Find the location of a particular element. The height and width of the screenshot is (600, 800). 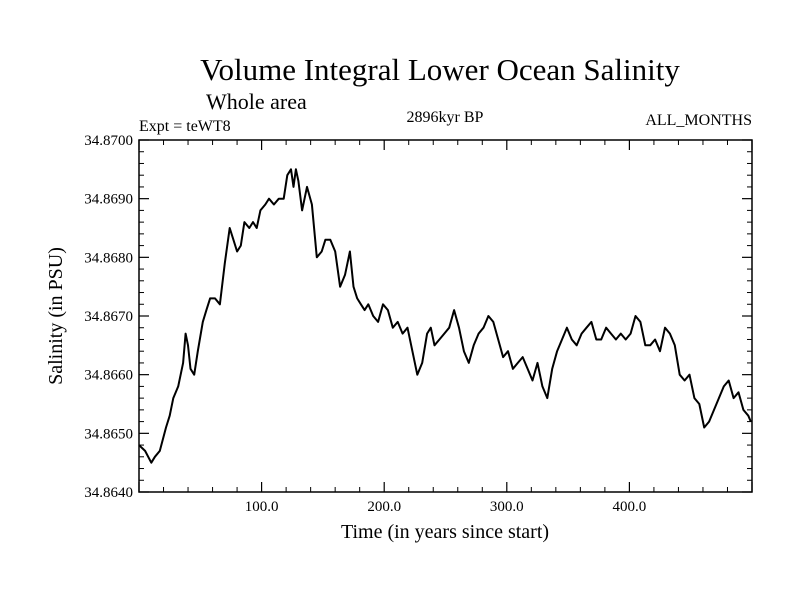

y-tick-label: 34.8650 is located at coordinates (108, 434).